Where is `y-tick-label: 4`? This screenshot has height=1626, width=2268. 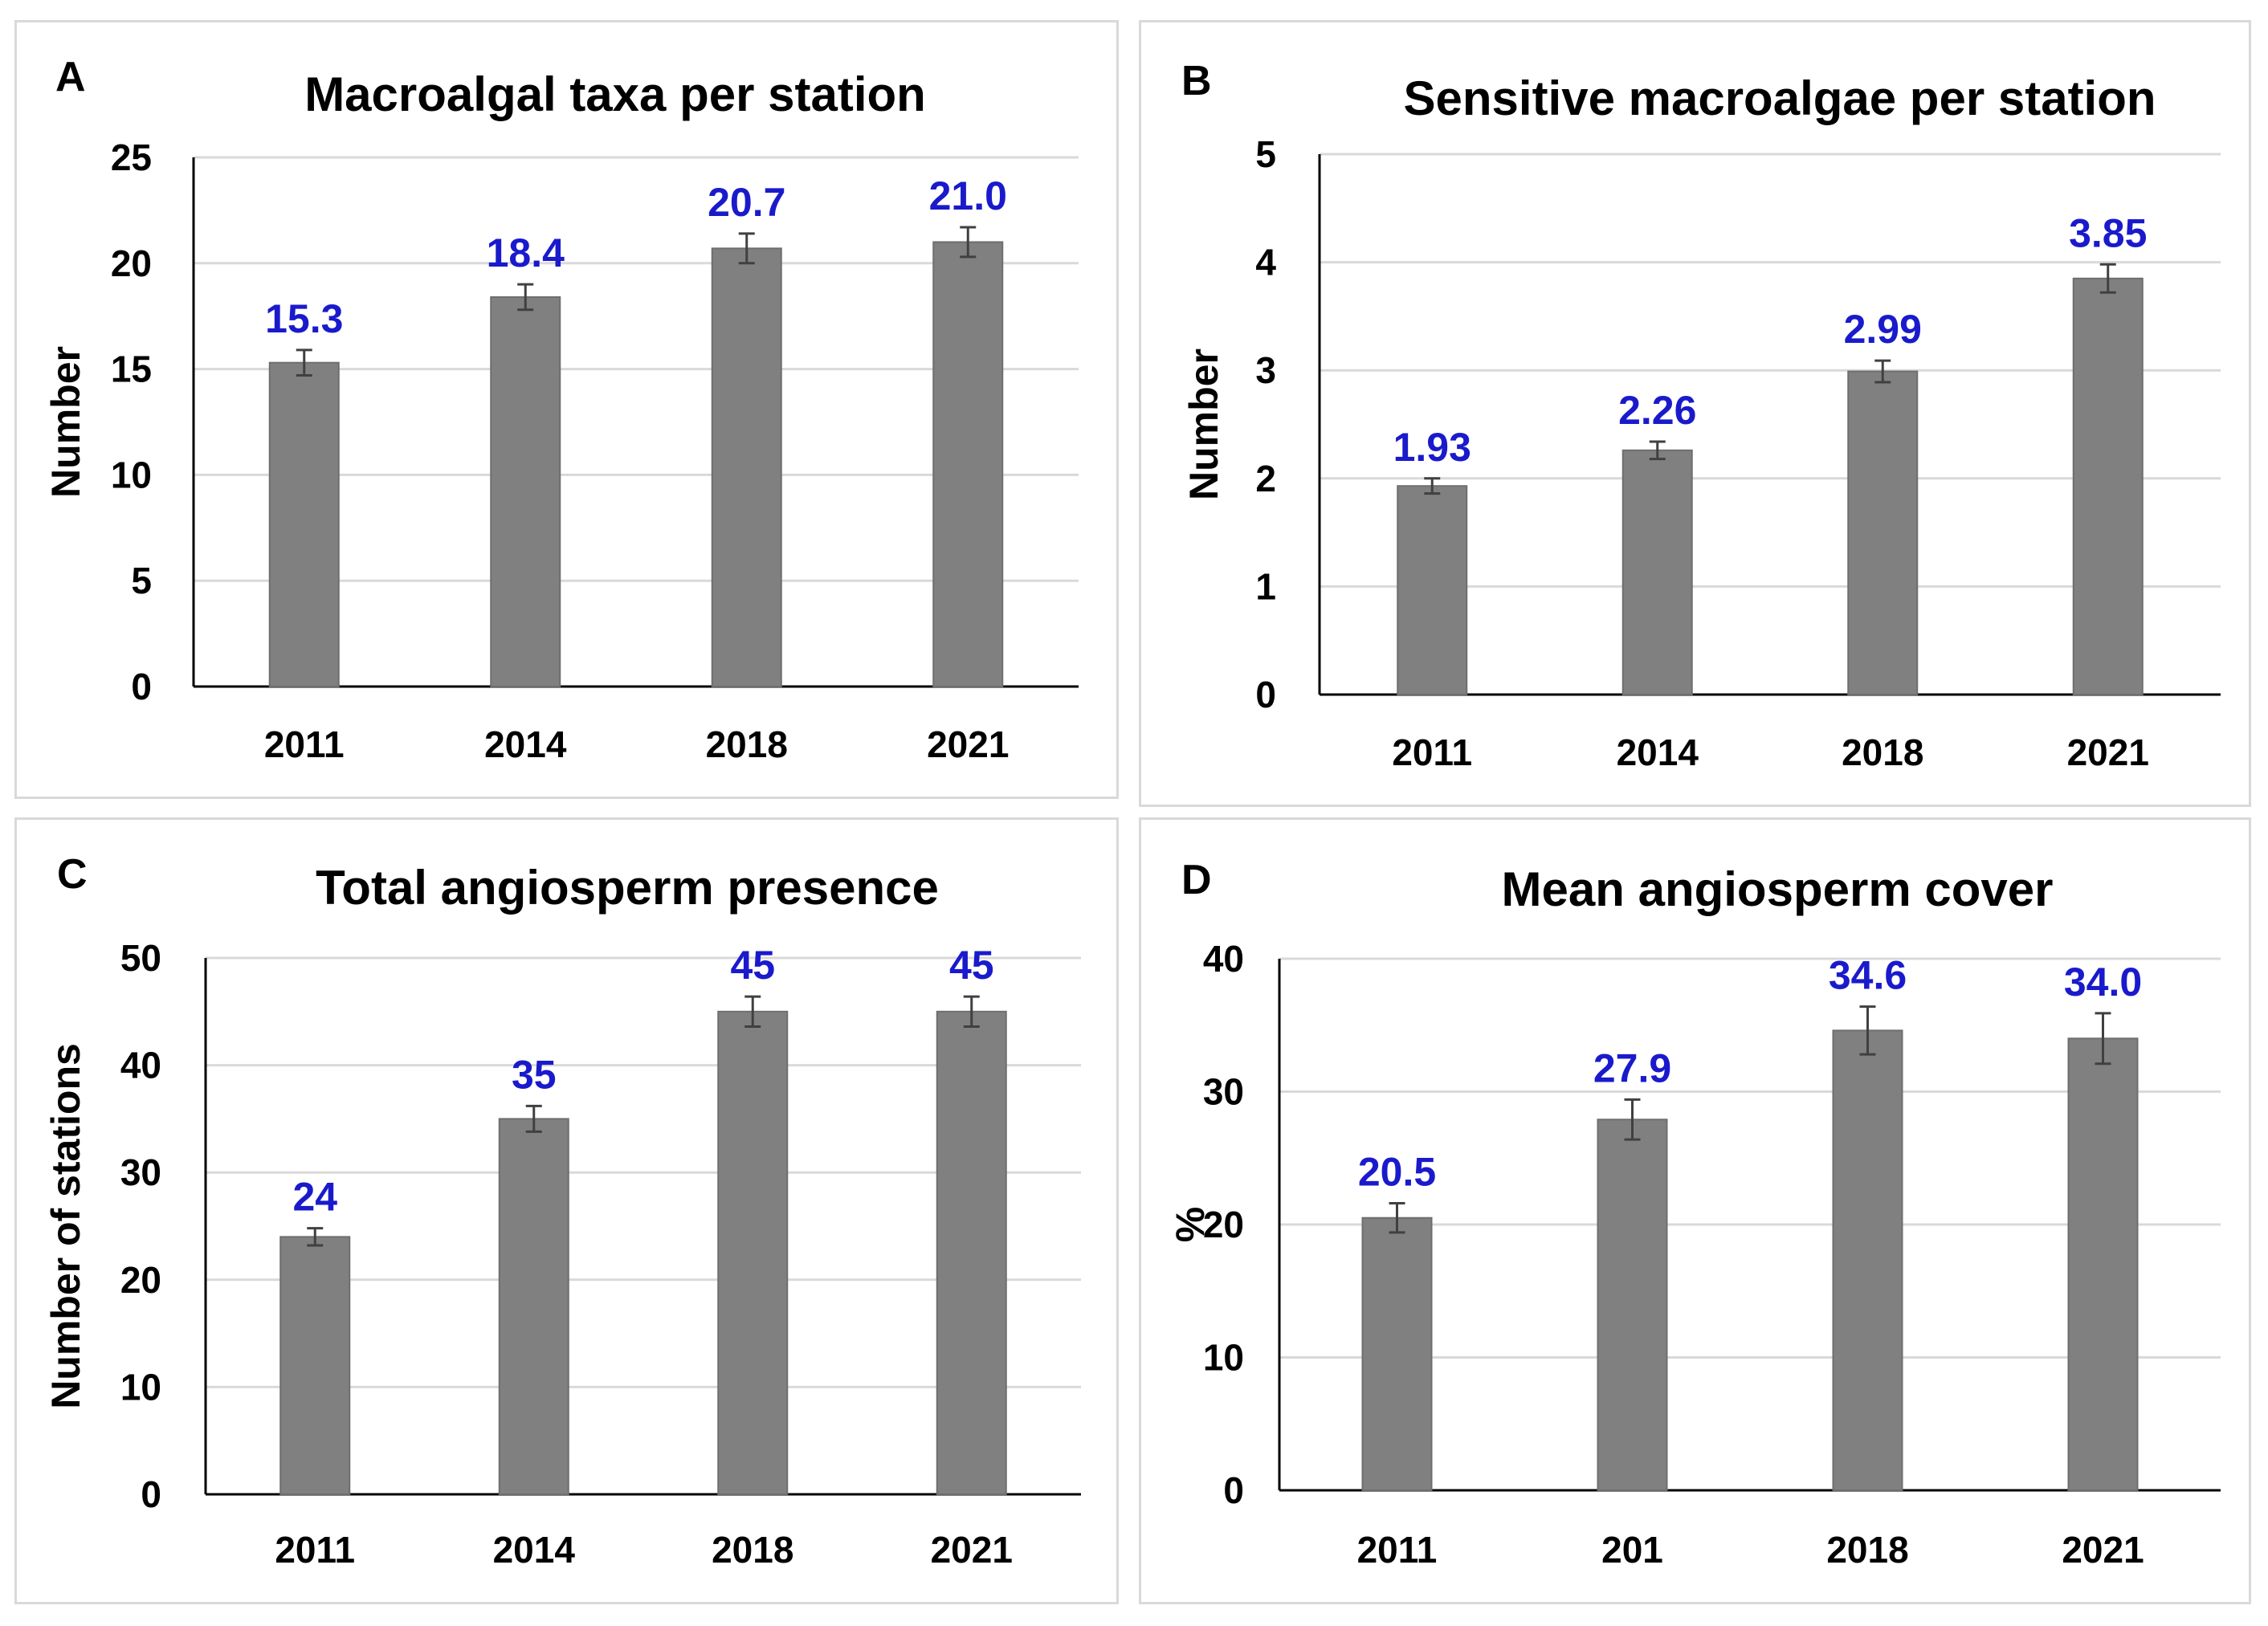
y-tick-label: 4 is located at coordinates (1265, 262).